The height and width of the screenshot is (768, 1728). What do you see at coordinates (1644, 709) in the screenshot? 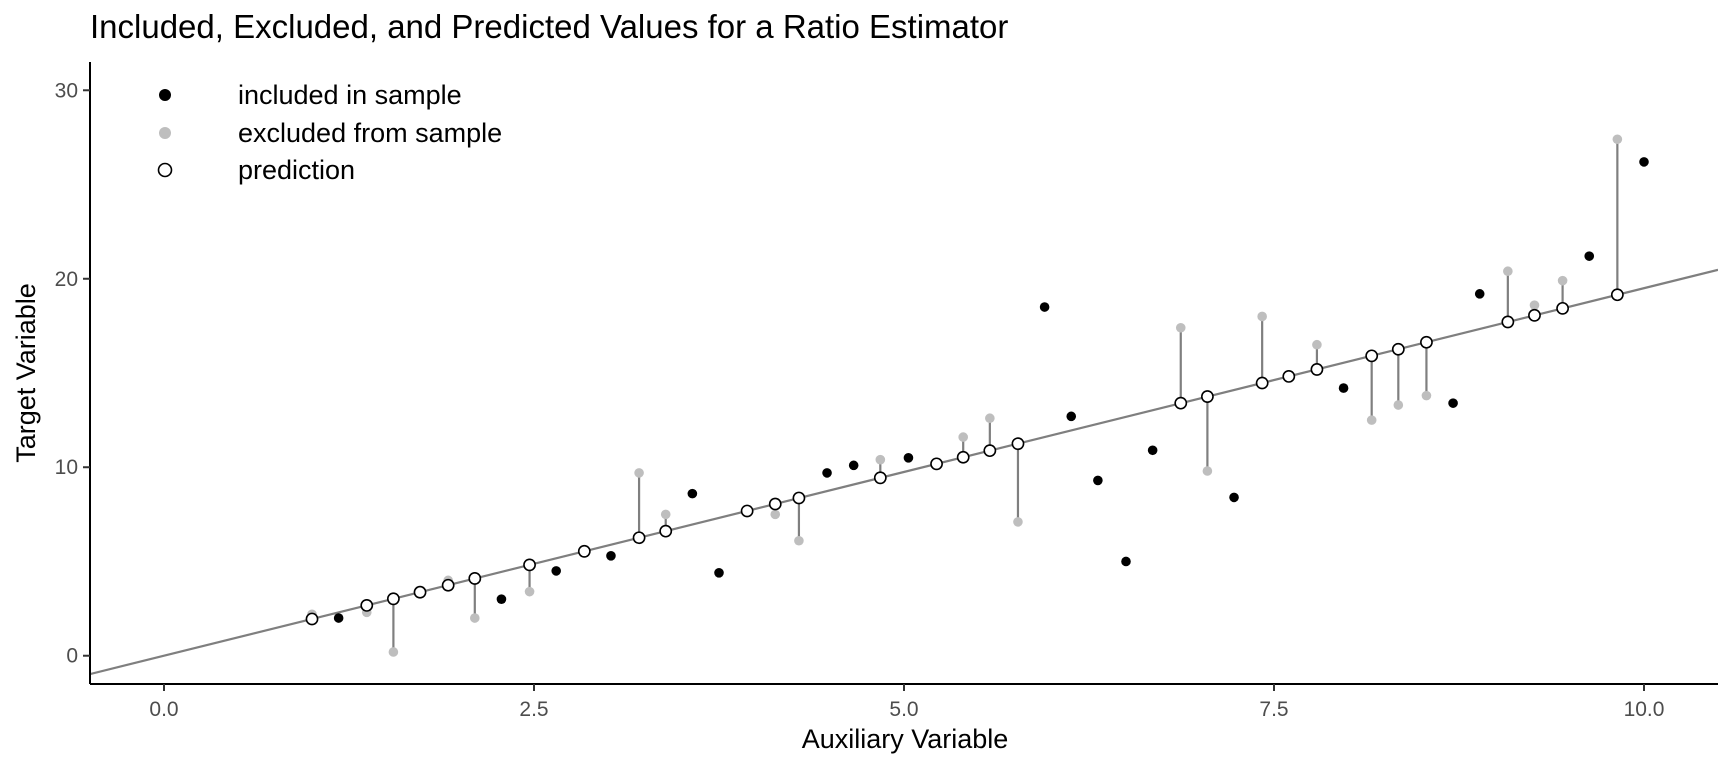
I see `x-tick-label: 10.0` at bounding box center [1644, 709].